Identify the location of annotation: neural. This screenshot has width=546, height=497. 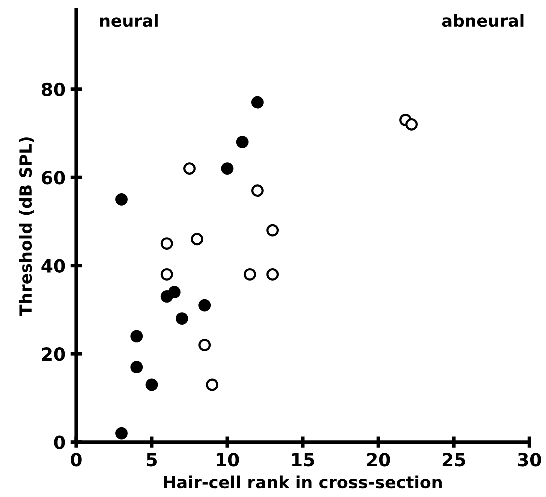
(129, 21).